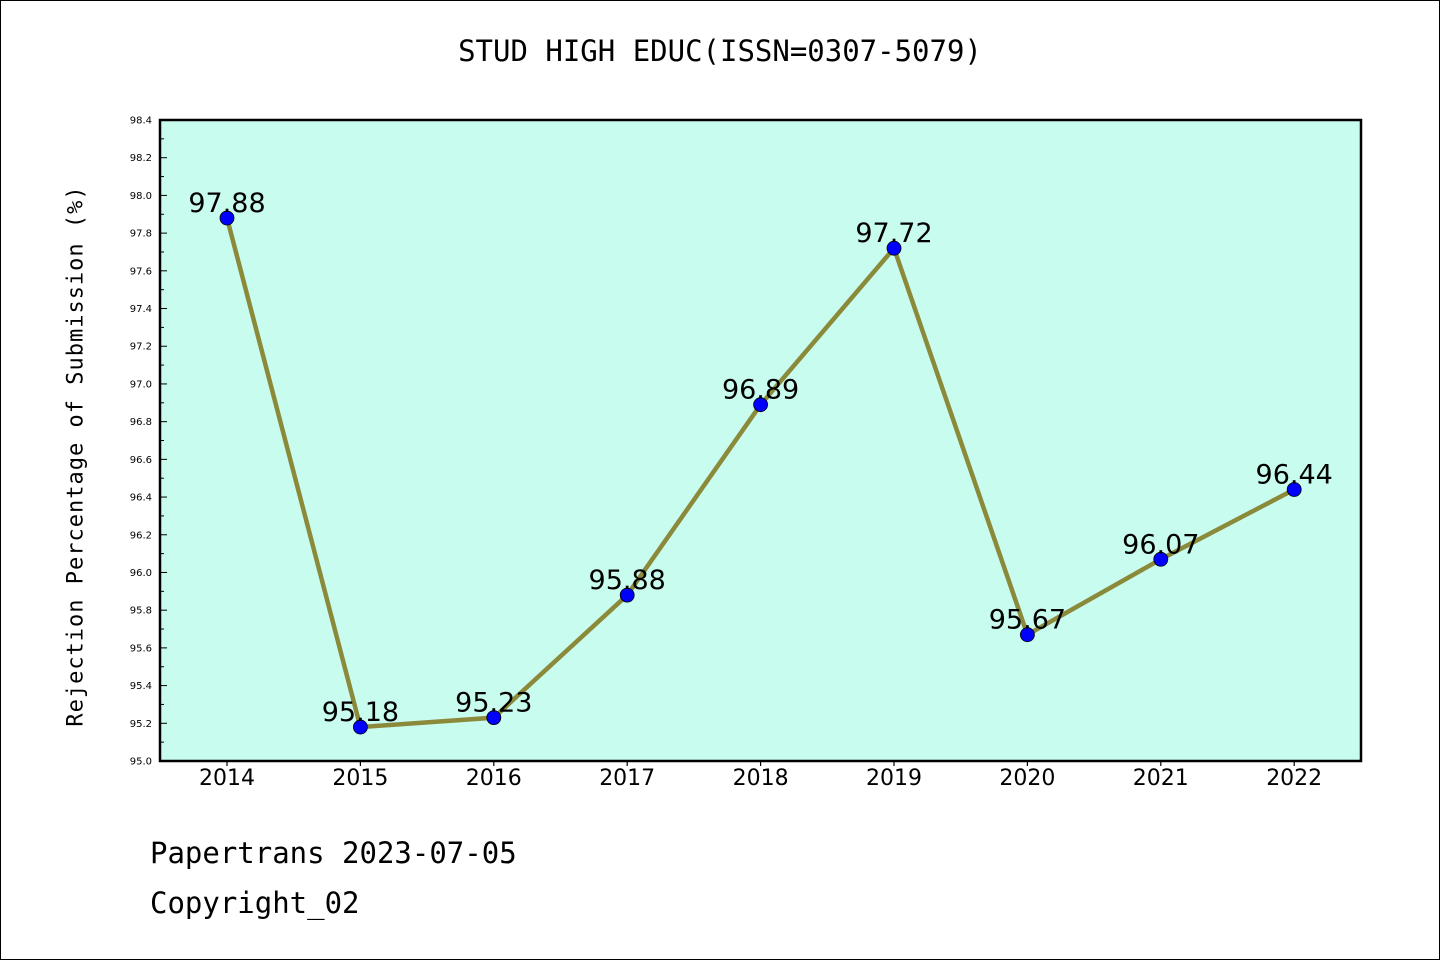  I want to click on y-tick-label: 95.8, so click(141, 611).